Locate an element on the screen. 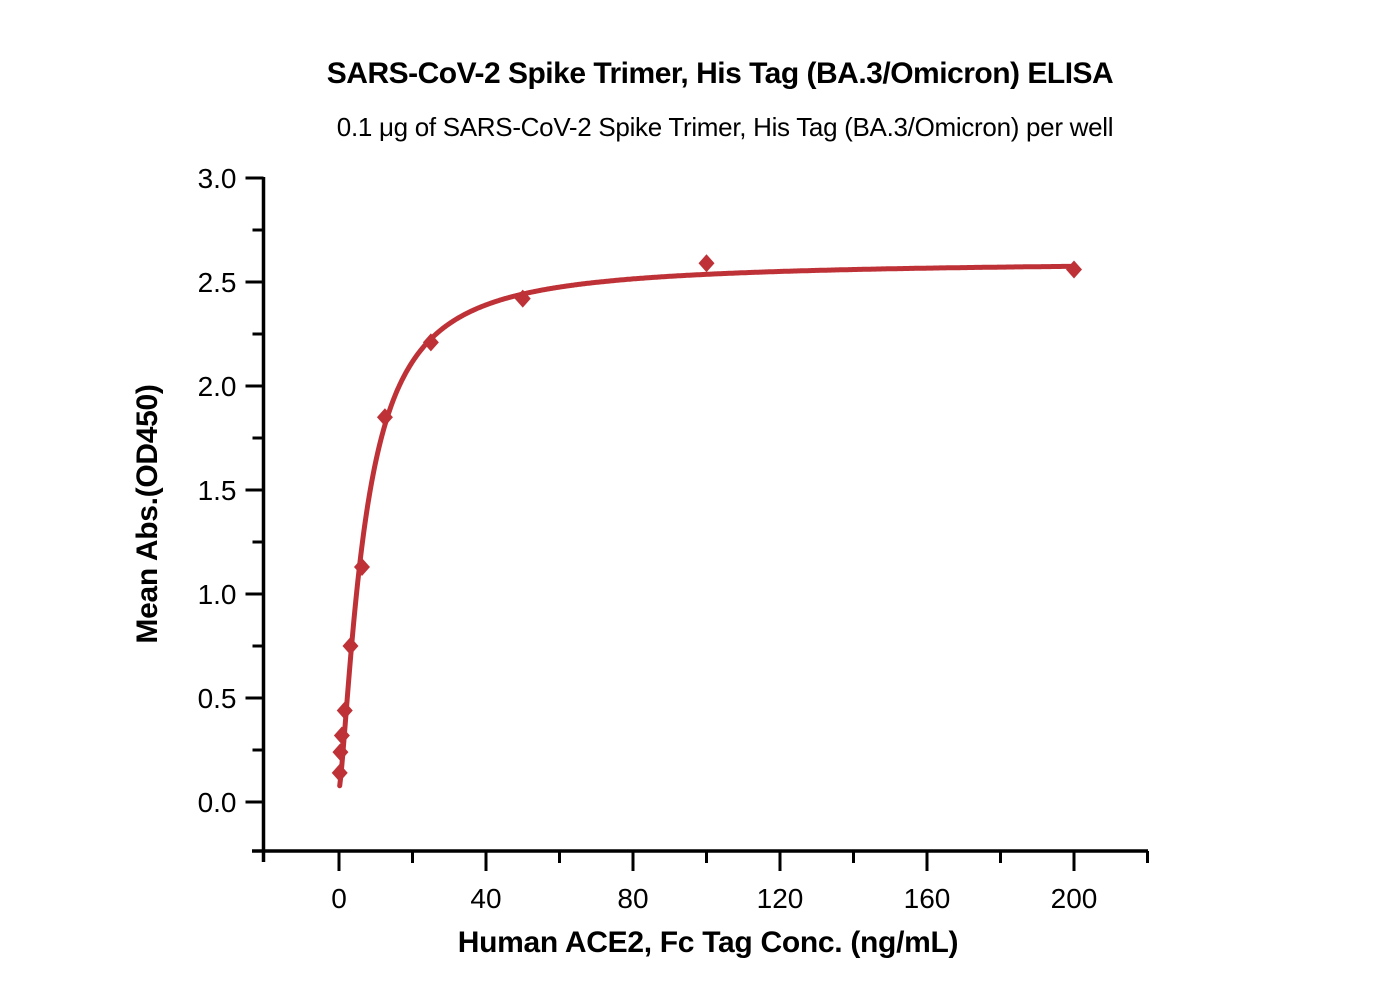  x-tick-label: 200 is located at coordinates (1074, 898).